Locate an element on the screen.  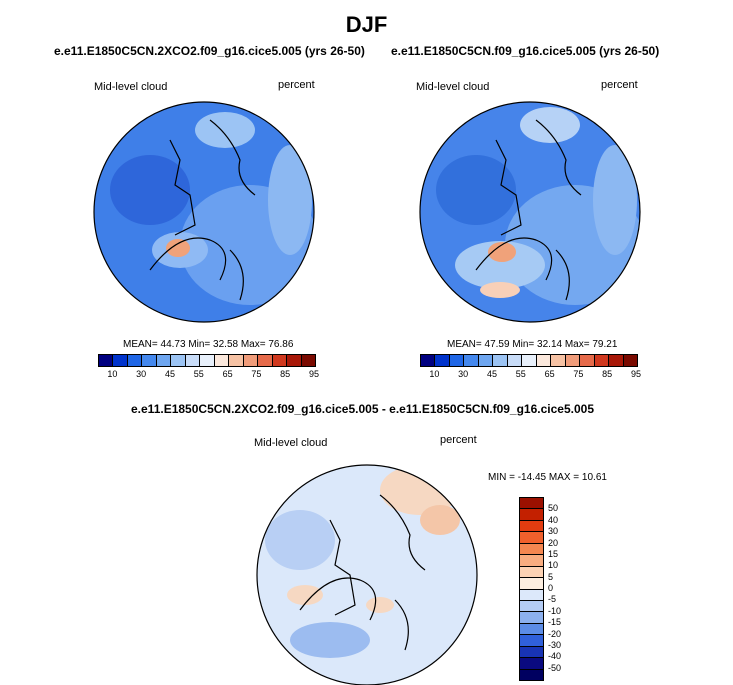
panel-right-colorbar-tick-label: 10 is located at coordinates (434, 374).